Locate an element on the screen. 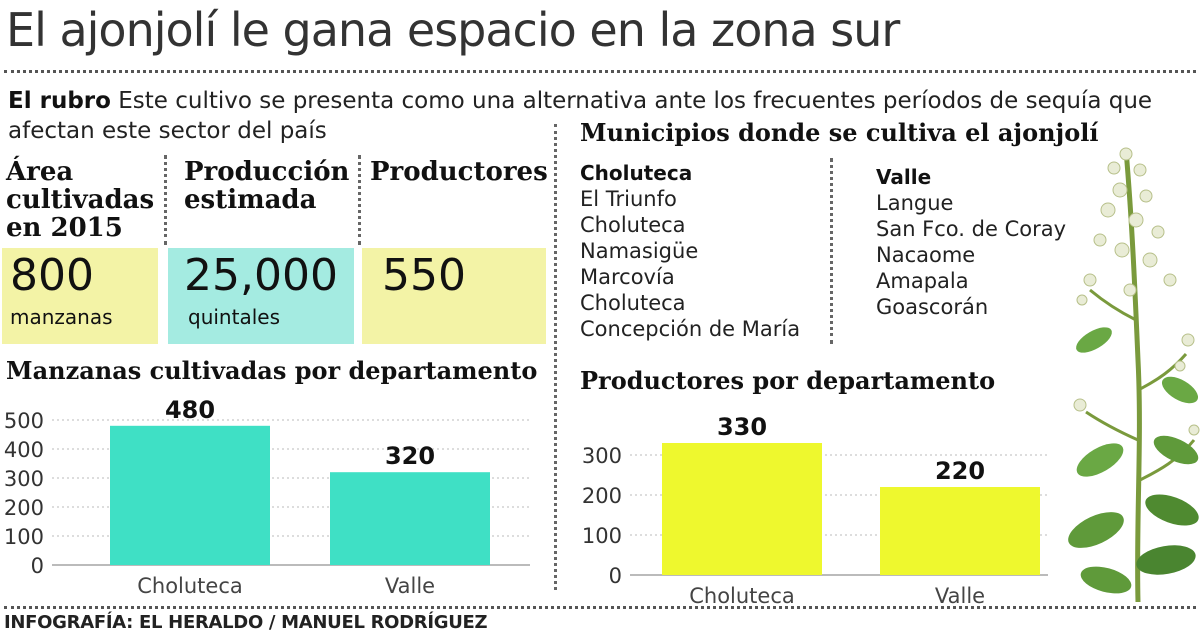  stat-box-producers: 550 is located at coordinates (454, 296).